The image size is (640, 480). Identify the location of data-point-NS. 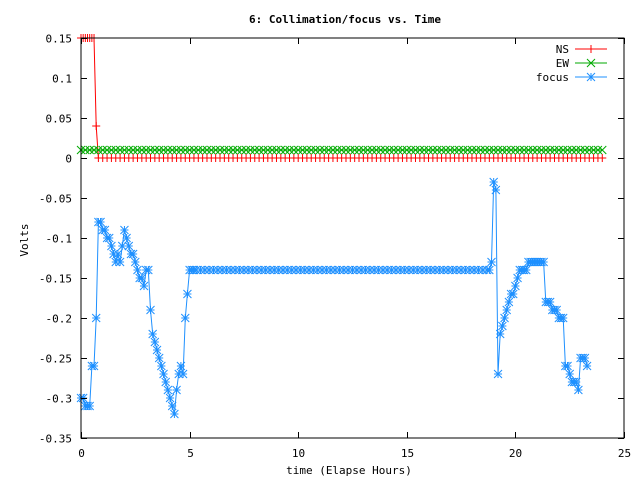
(96, 126).